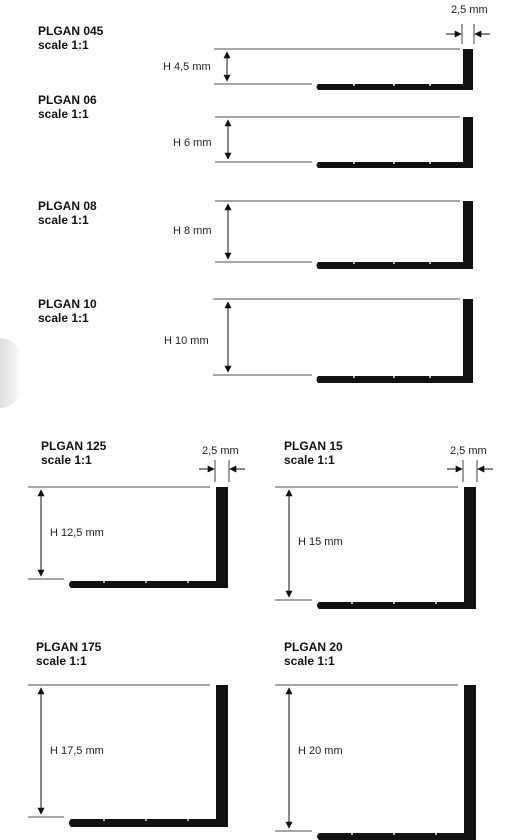 Image resolution: width=530 pixels, height=840 pixels. I want to click on profile-title-15: PLGAN 15 scale 1:1, so click(313, 453).